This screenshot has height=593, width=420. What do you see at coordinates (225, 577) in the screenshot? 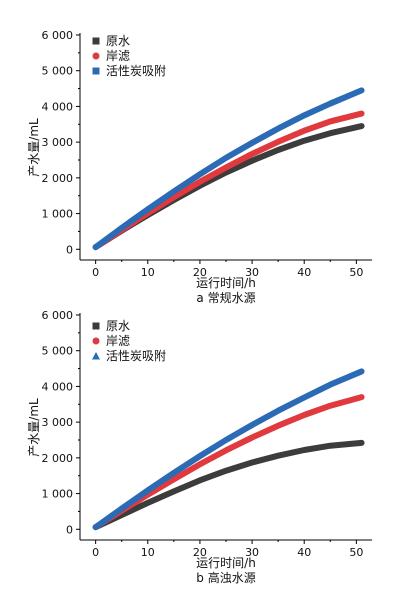
I see `panel-caption: b 高浊水源` at bounding box center [225, 577].